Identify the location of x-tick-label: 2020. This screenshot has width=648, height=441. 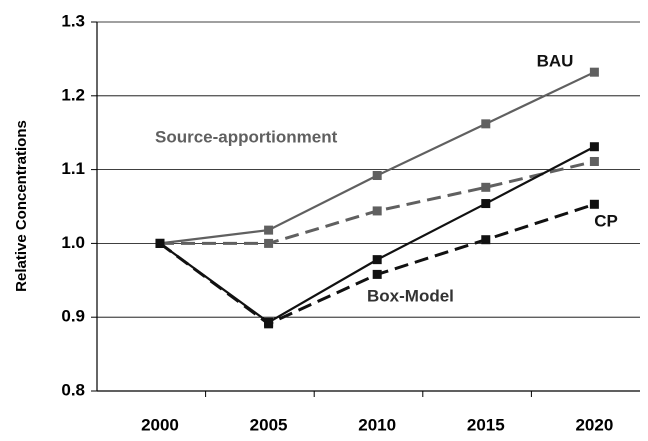
(594, 424).